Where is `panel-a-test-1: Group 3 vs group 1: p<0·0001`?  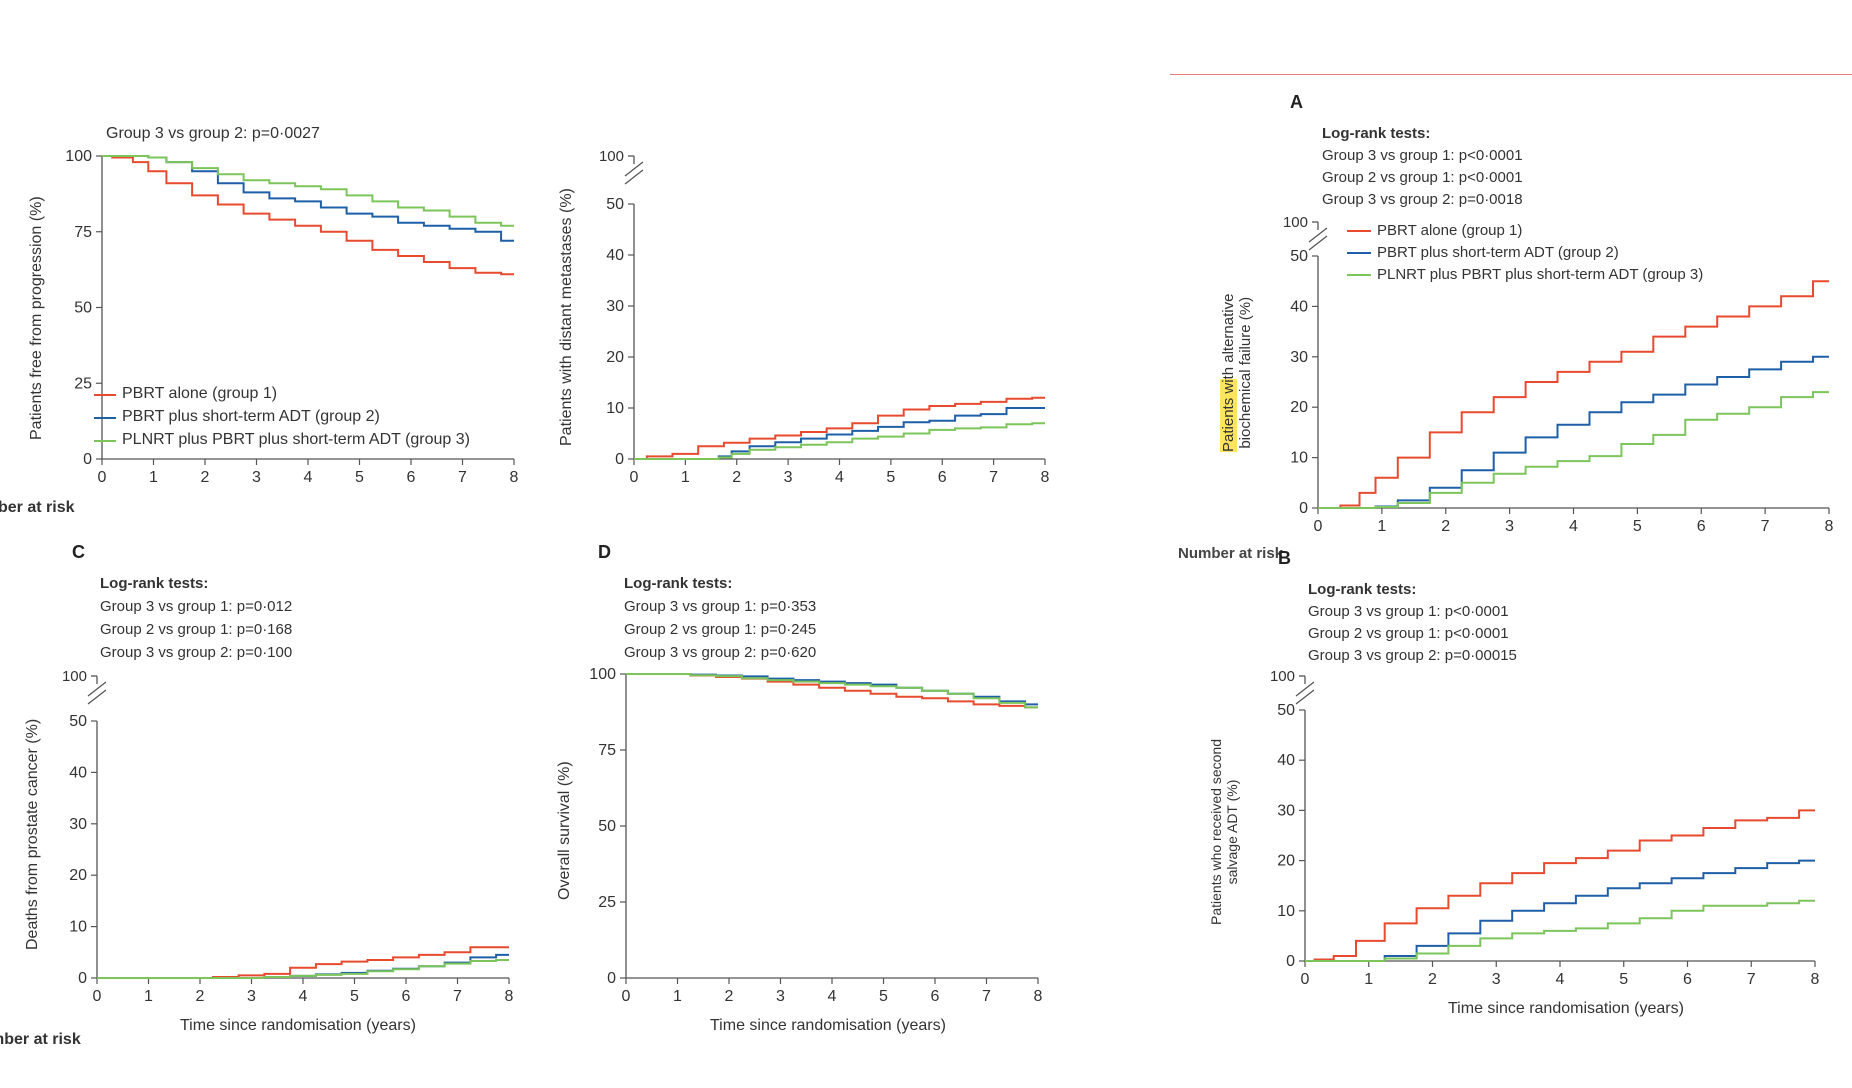
panel-a-test-1: Group 3 vs group 1: p<0·0001 is located at coordinates (1422, 155).